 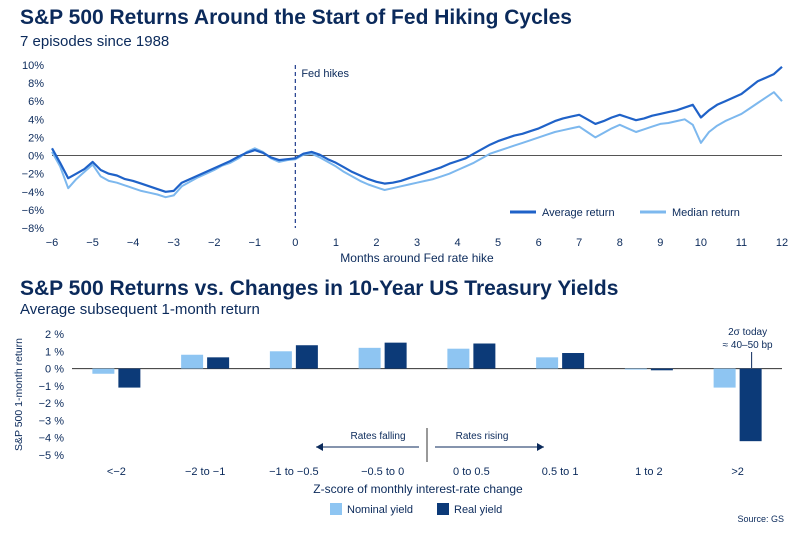 What do you see at coordinates (649, 472) in the screenshot?
I see `x-tick-label: 1 to 2` at bounding box center [649, 472].